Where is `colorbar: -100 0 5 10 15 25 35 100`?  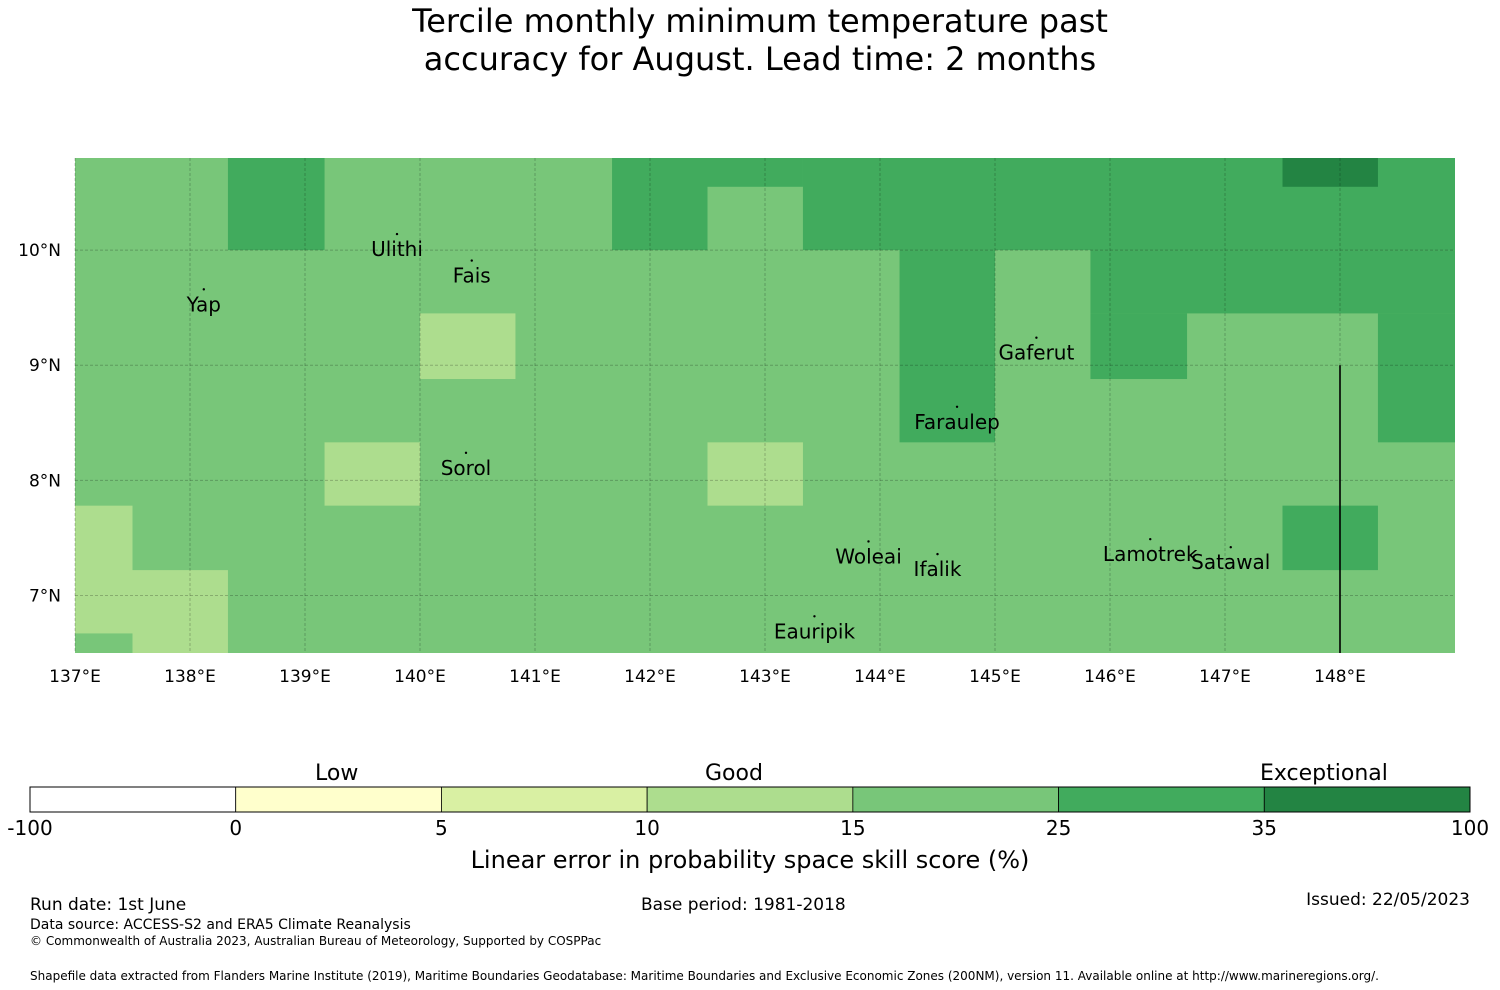
colorbar: -100 0 5 10 15 25 35 100 is located at coordinates (748, 813).